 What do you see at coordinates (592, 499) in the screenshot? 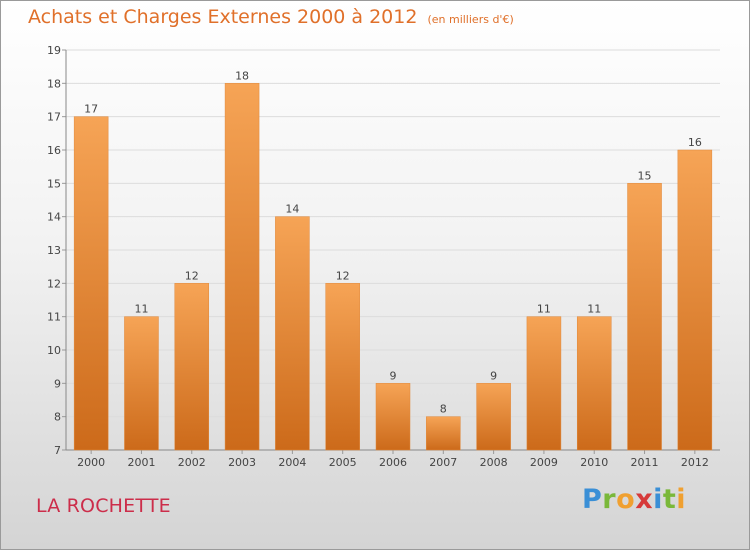
I see `brand-letter: P` at bounding box center [592, 499].